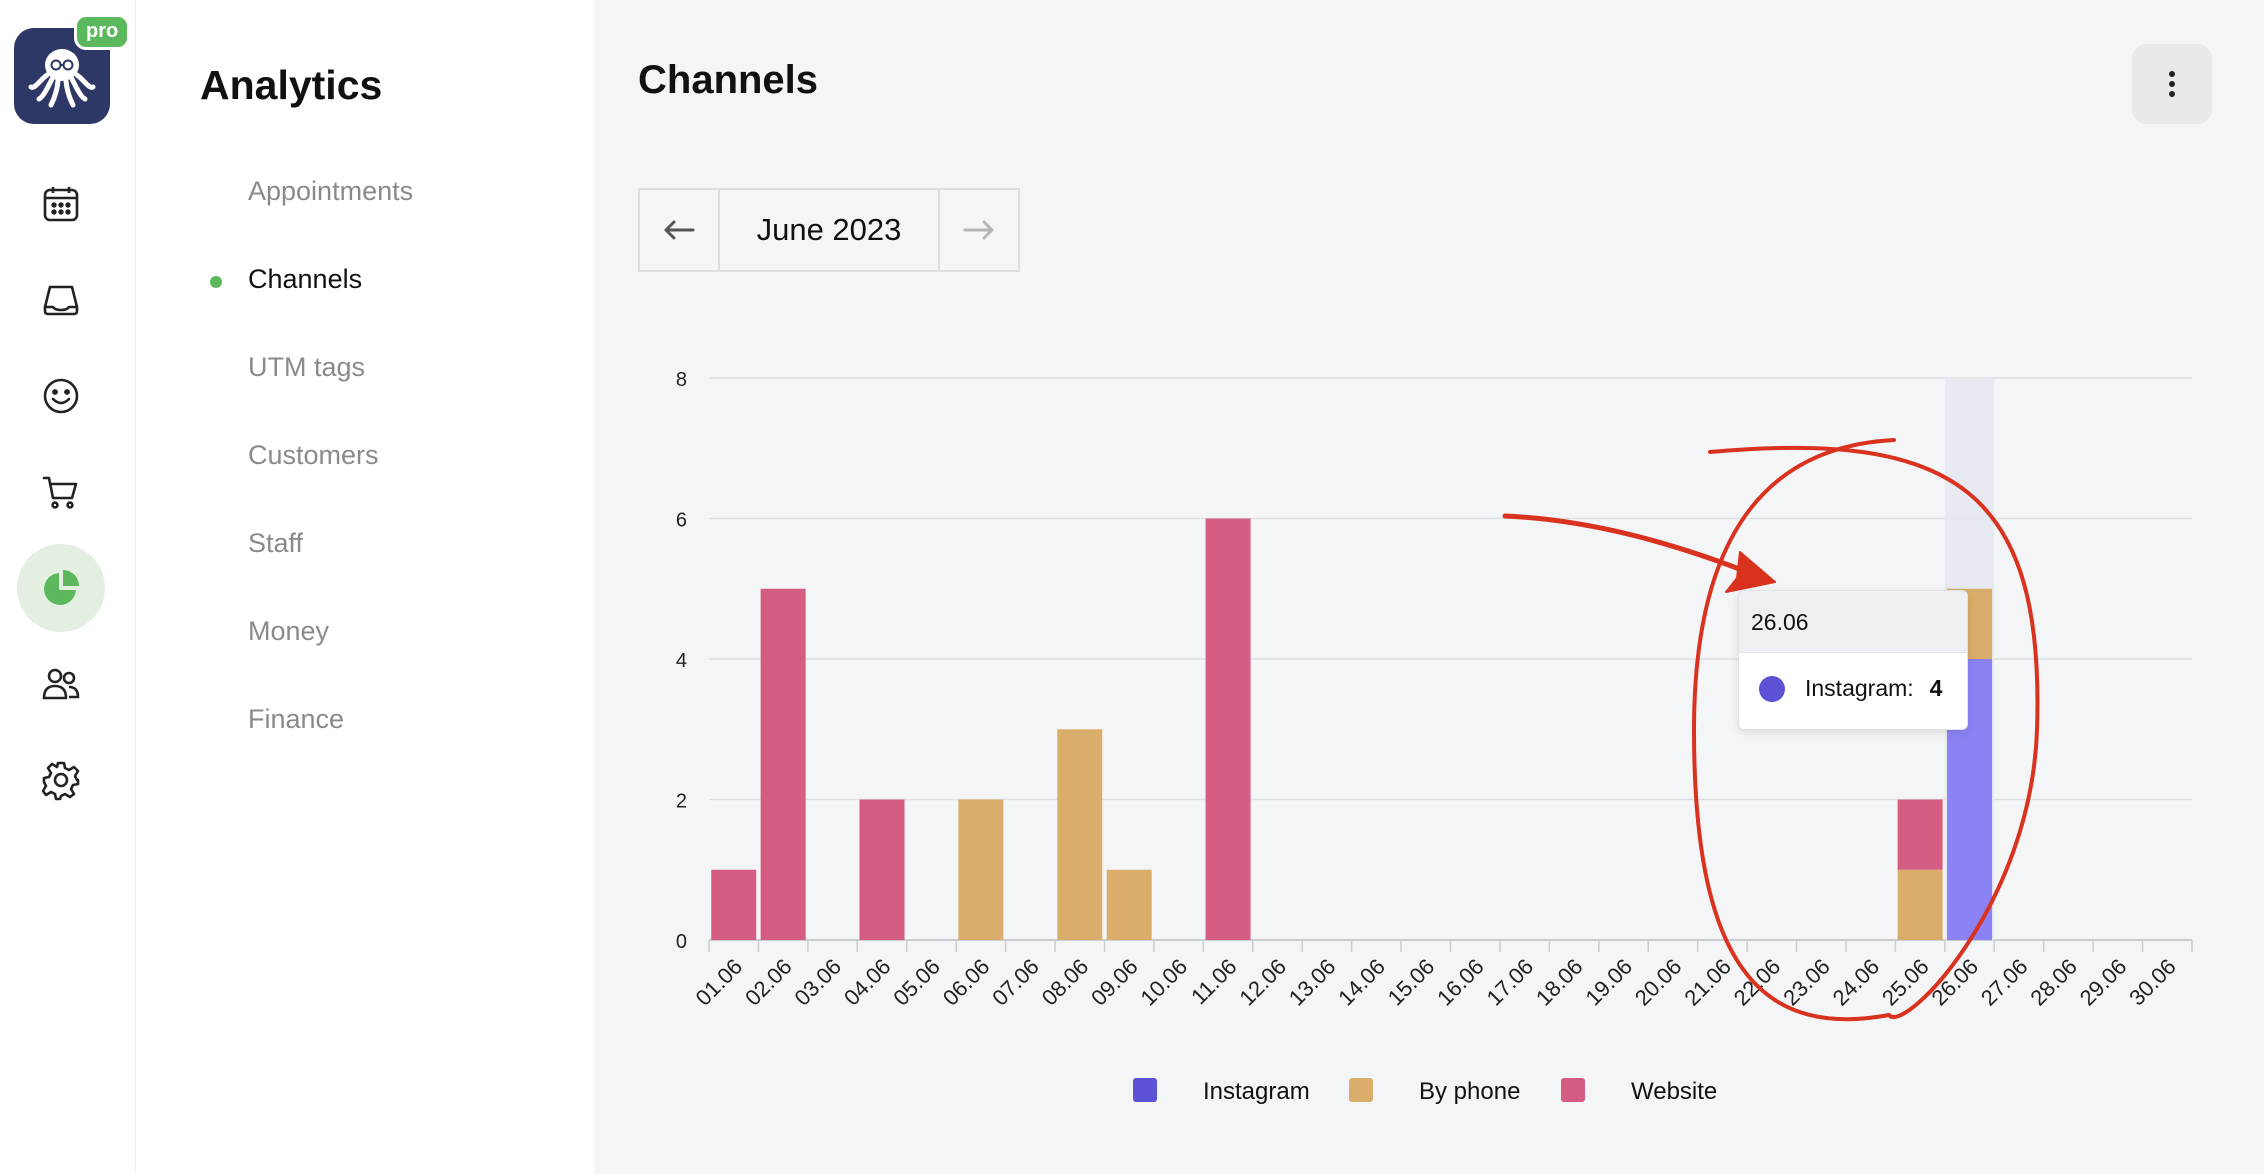  I want to click on tray-button, so click(61, 300).